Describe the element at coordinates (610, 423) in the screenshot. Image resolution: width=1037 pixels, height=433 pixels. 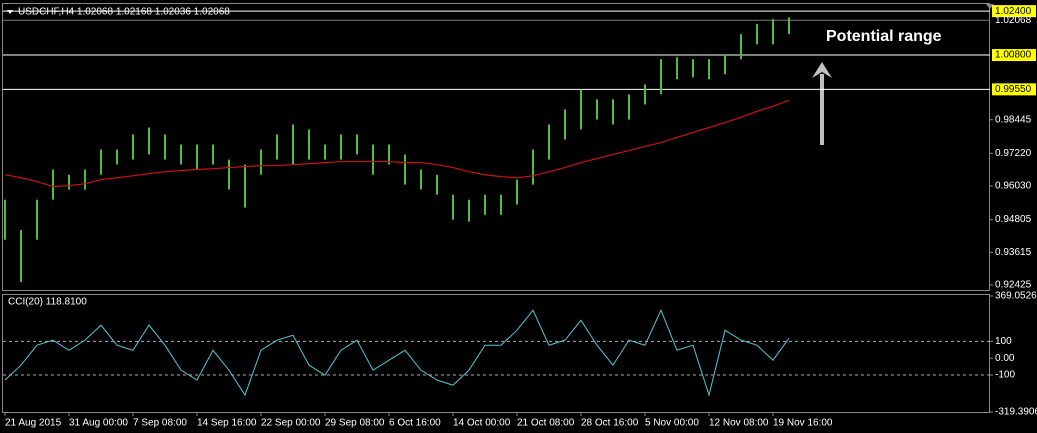
I see `x-tick-label: 28 Oct 16:00` at that location.